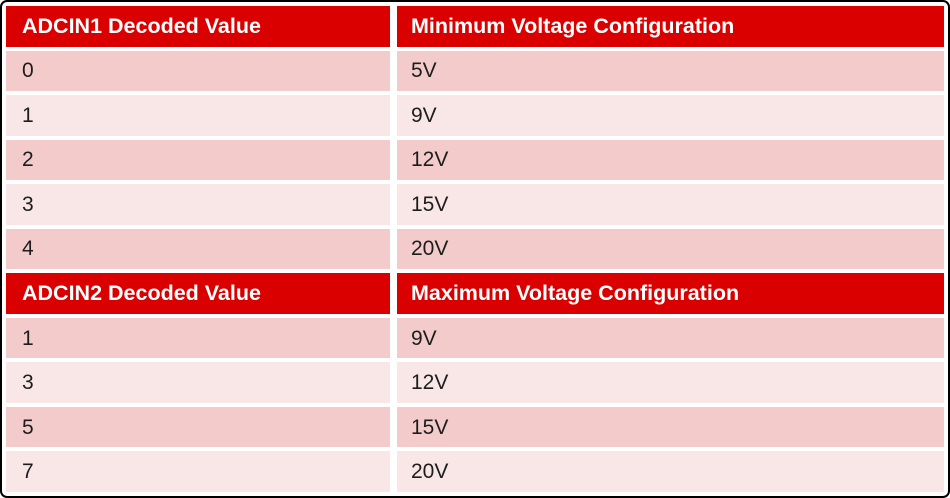 Image resolution: width=950 pixels, height=498 pixels. I want to click on cell-max-voltage: 15V, so click(670, 427).